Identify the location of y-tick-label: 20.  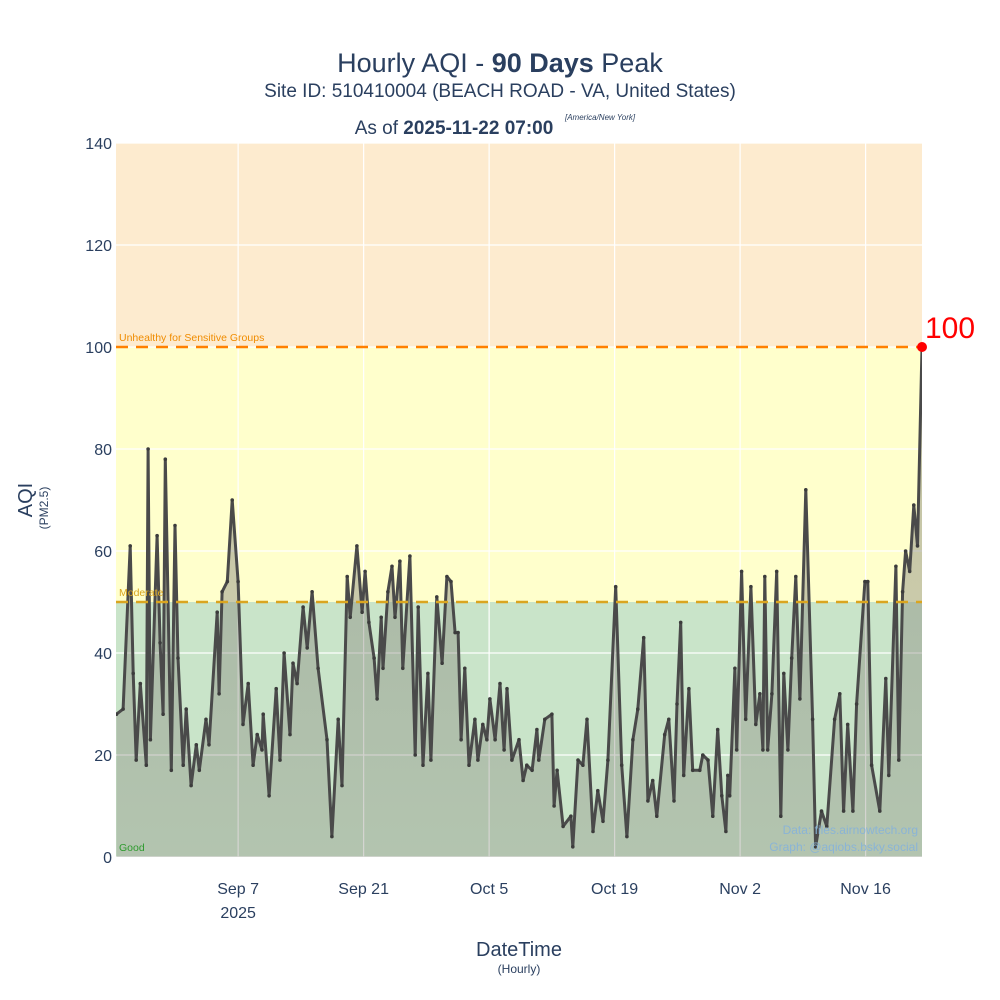
(103, 756).